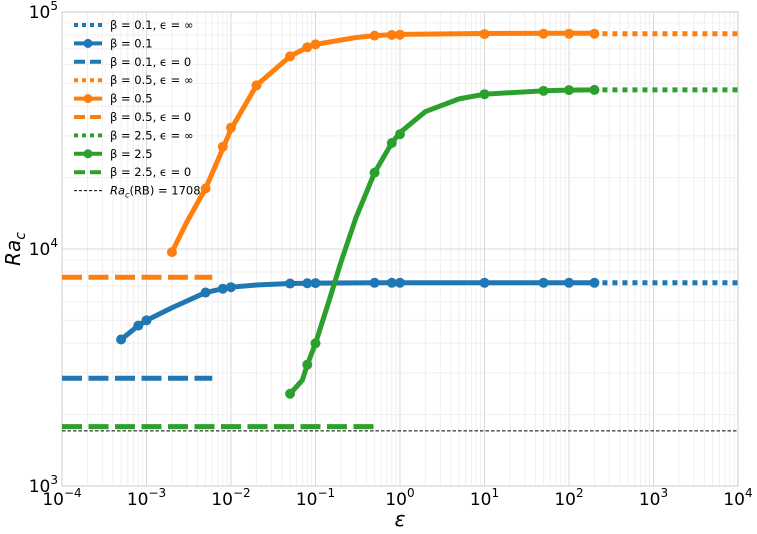 The image size is (757, 534). I want to click on y-axis-label-subscript: c, so click(21, 236).